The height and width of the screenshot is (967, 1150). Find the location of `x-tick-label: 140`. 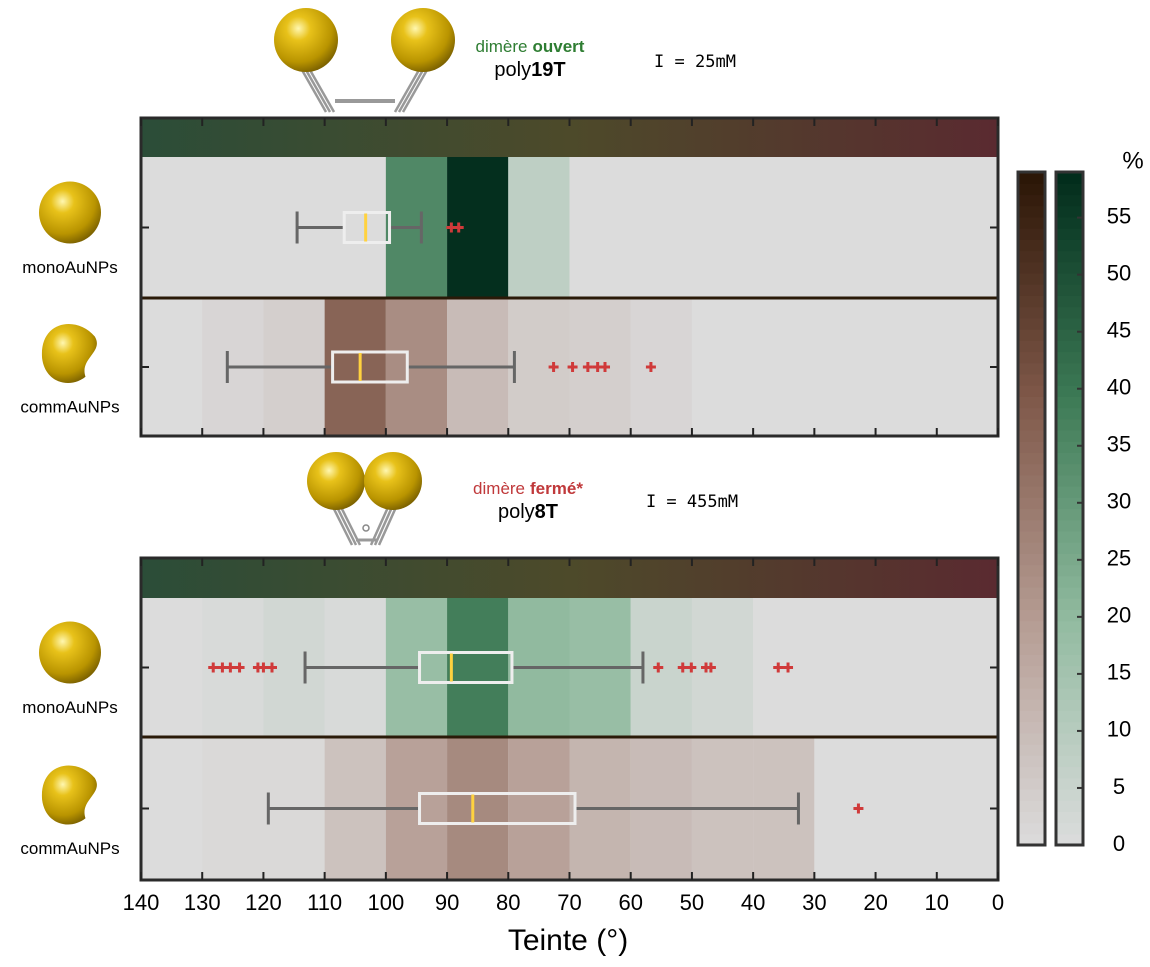

x-tick-label: 140 is located at coordinates (141, 902).